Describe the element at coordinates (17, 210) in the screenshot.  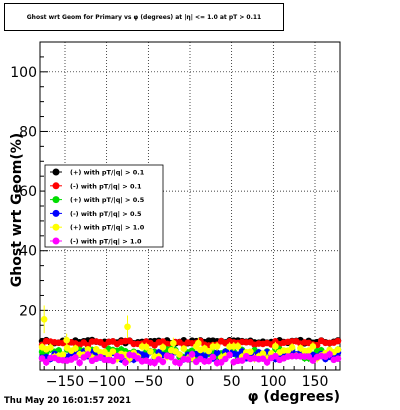
I see `y-axis-title: Ghost wrt Geom(%)` at that location.